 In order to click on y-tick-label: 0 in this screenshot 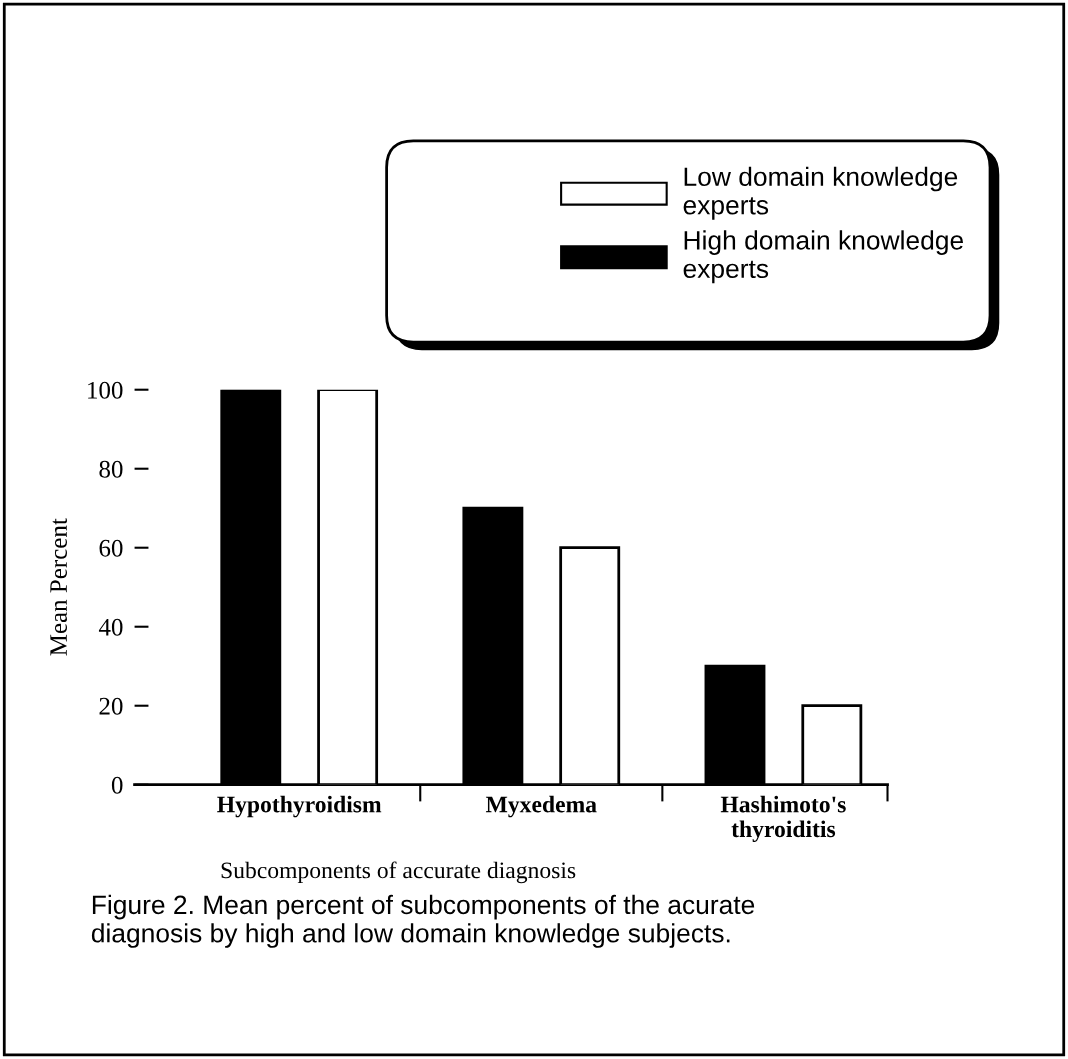, I will do `click(117, 785)`.